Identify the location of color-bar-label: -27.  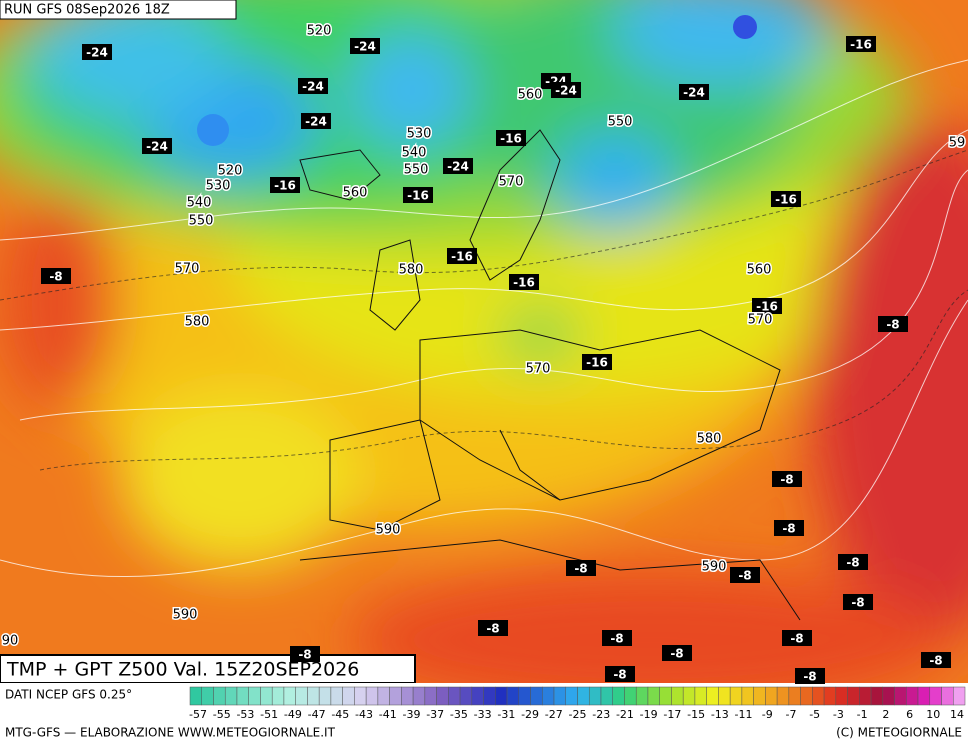
(554, 714).